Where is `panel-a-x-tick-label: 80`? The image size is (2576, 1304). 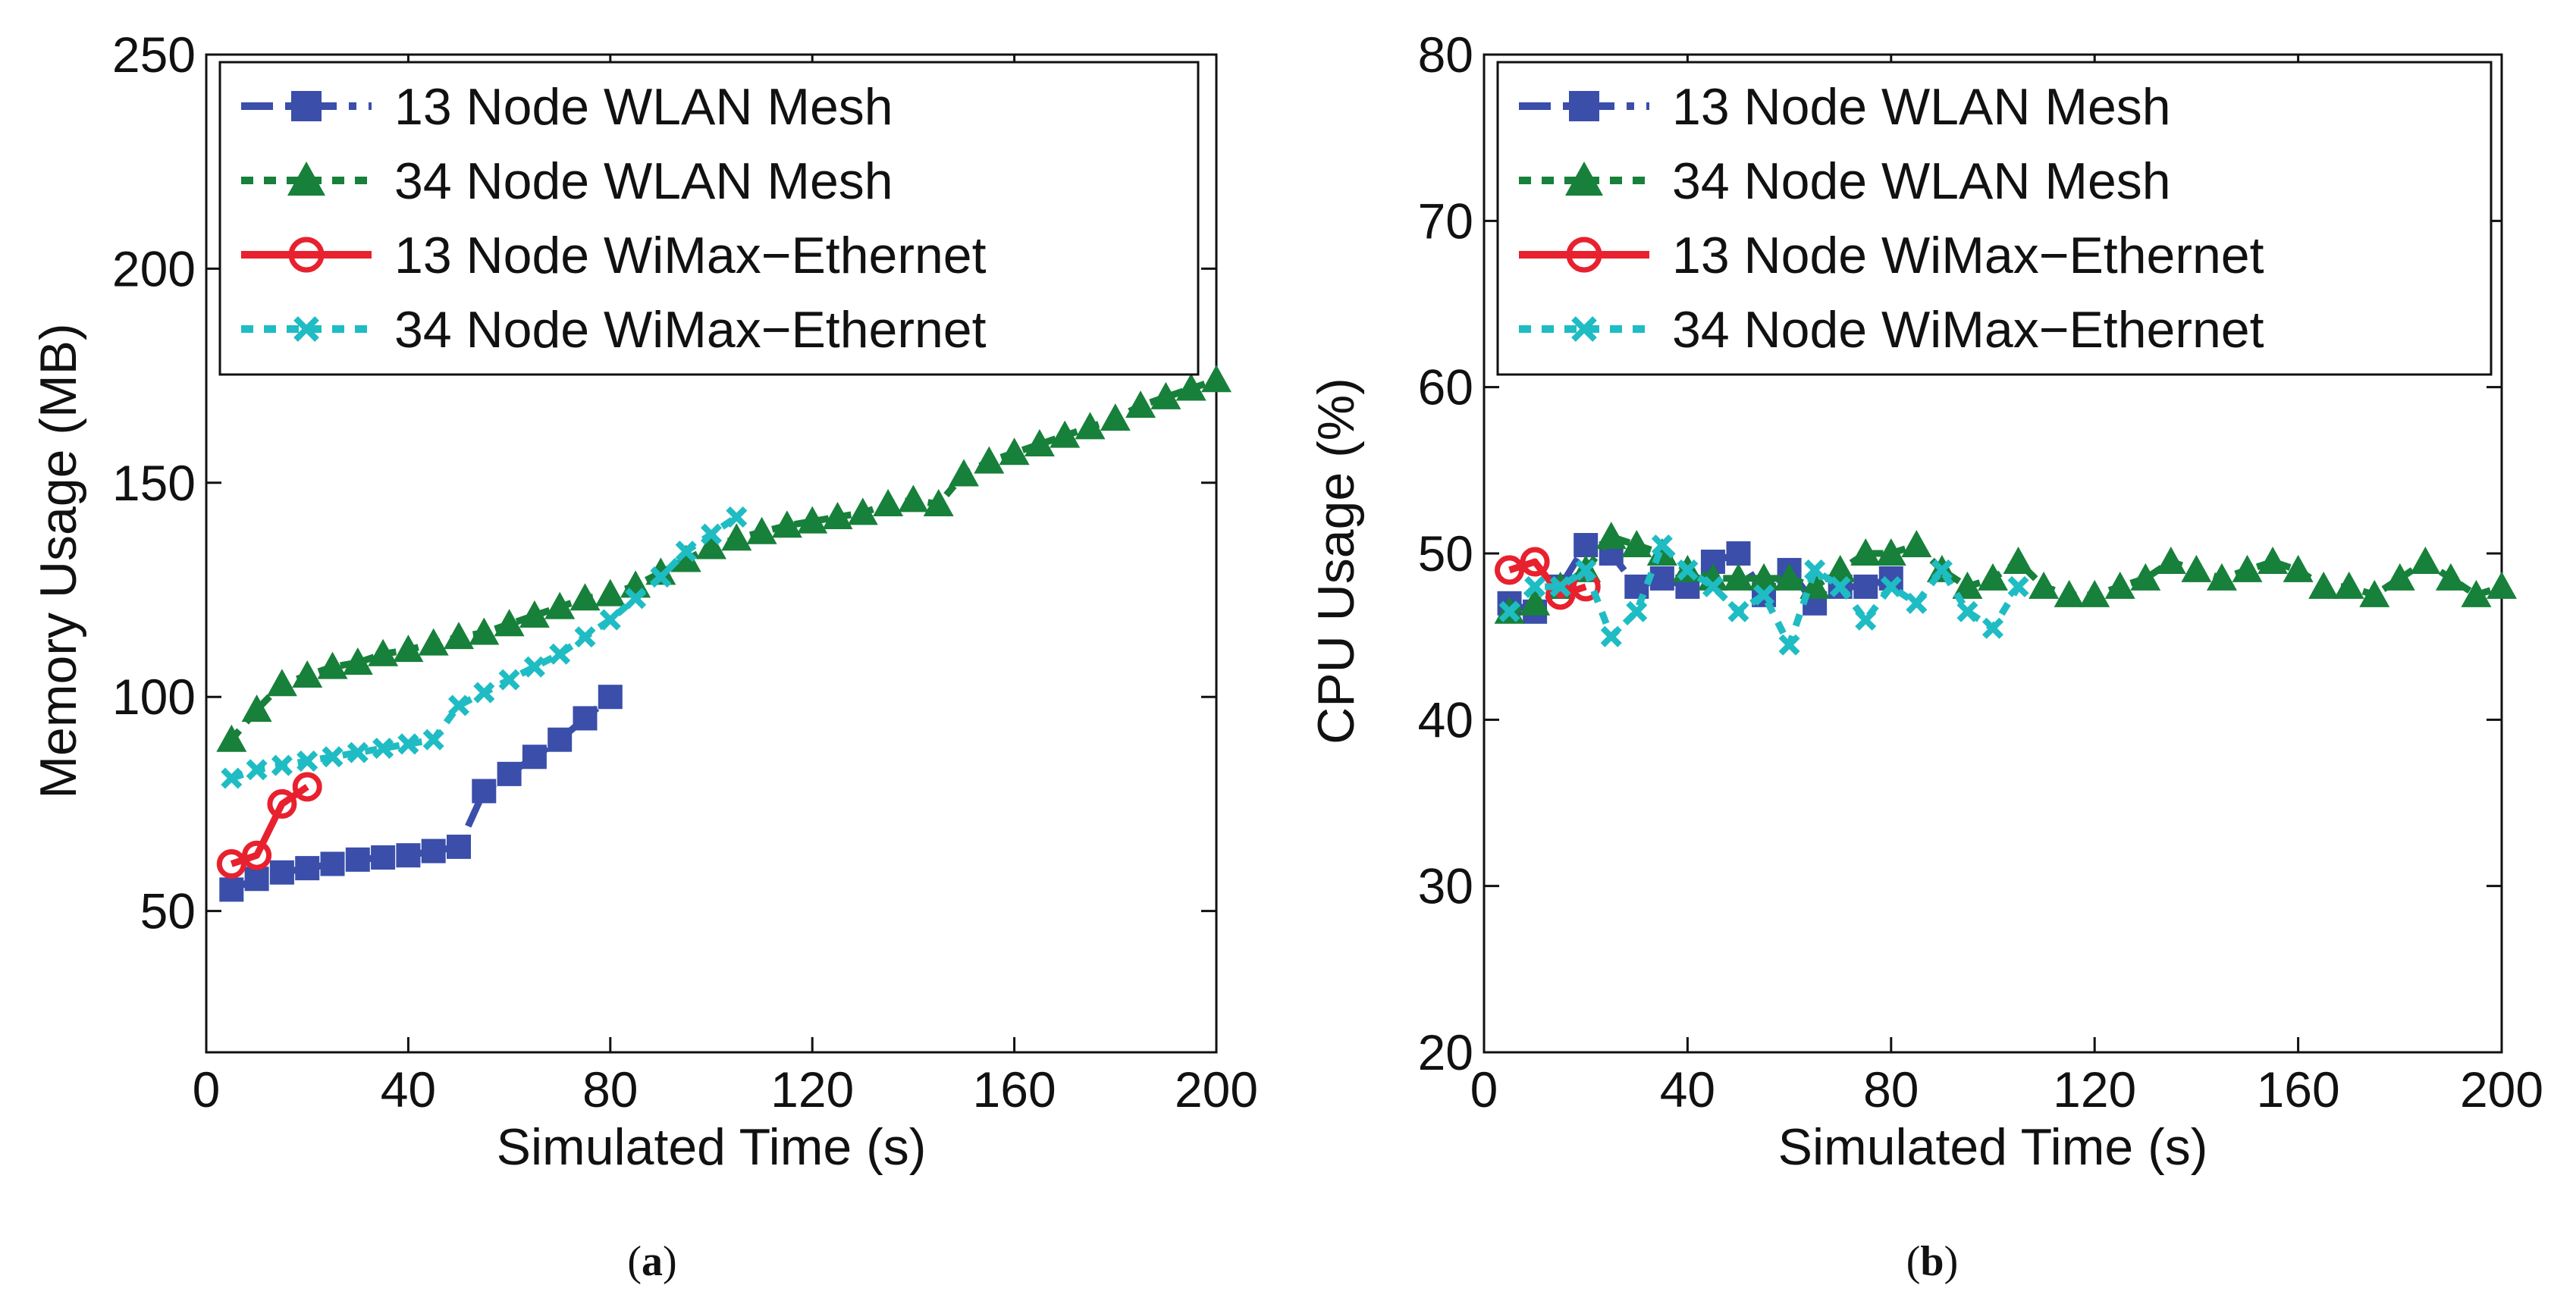 panel-a-x-tick-label: 80 is located at coordinates (610, 1089).